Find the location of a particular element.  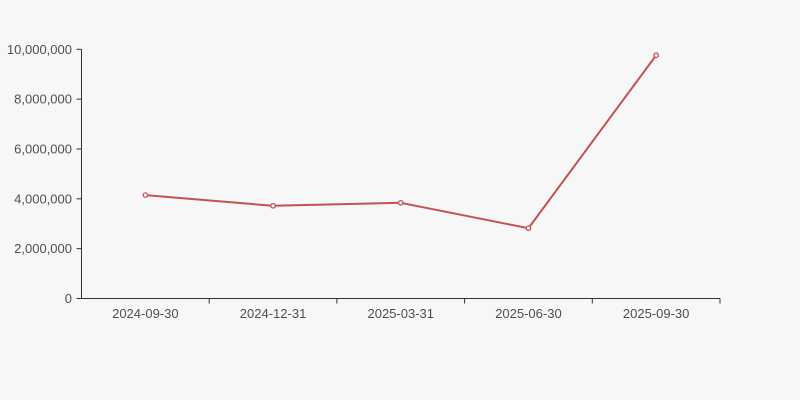

y-axis-label: 10,000,000 is located at coordinates (39, 49).